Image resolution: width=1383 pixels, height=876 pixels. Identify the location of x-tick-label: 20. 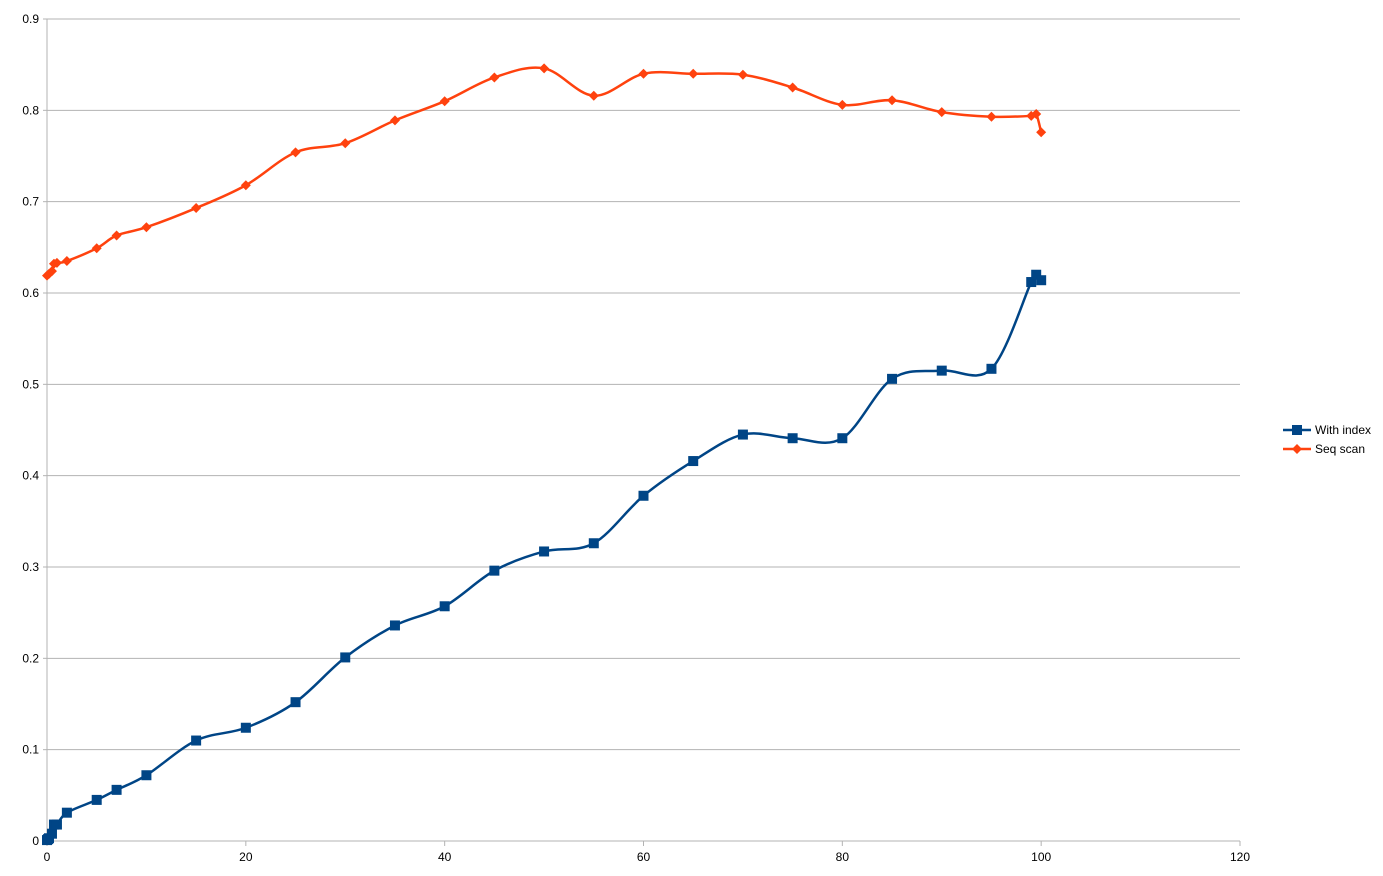
(246, 857).